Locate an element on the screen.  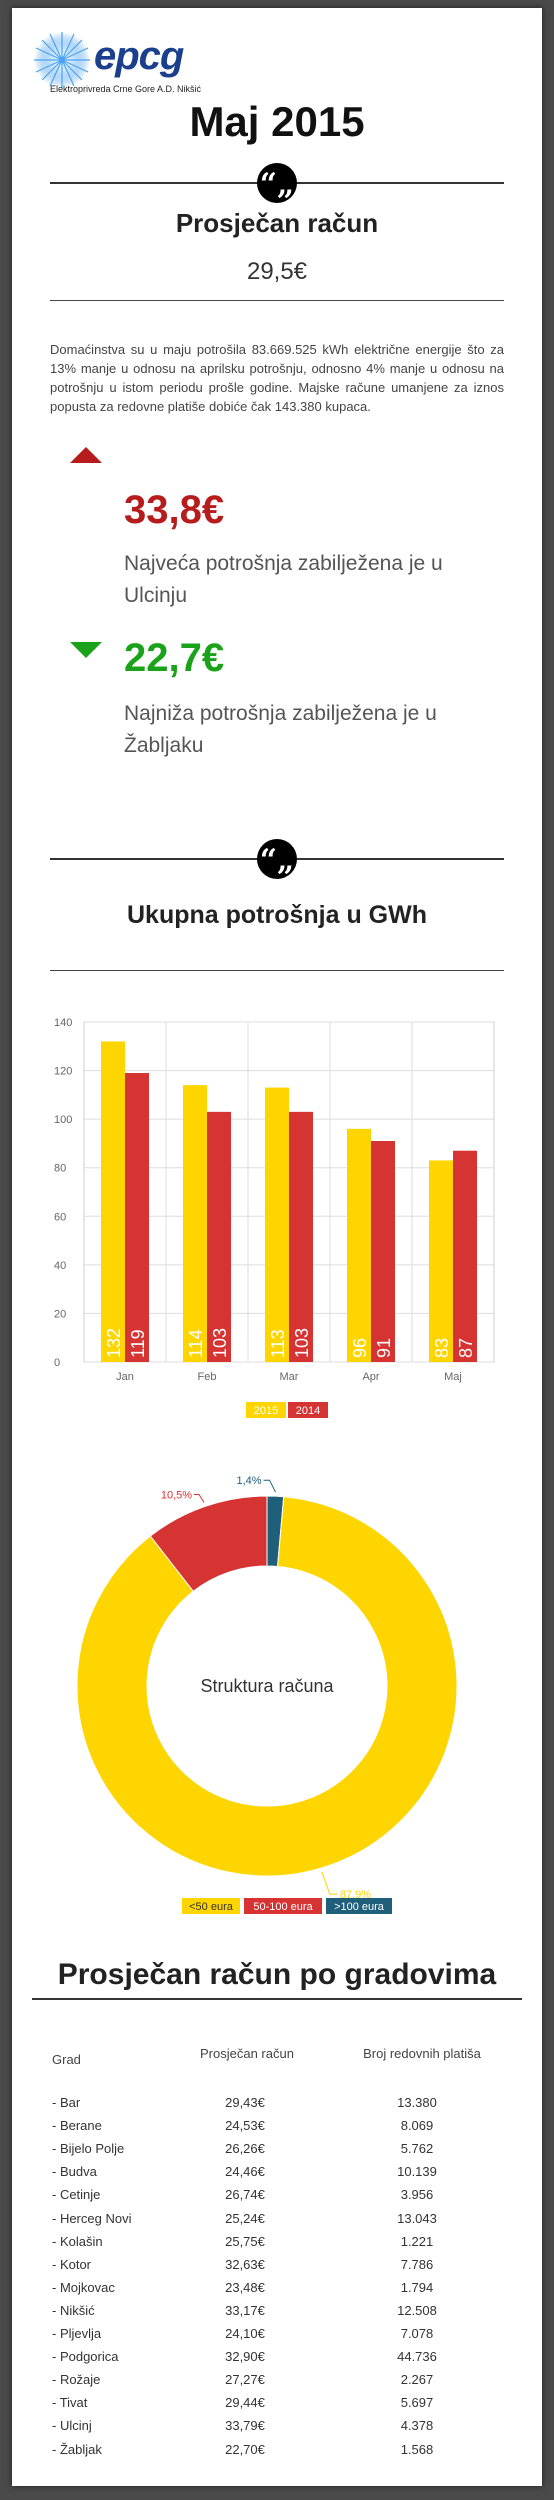
regular-payers-cell: 1.568 is located at coordinates (417, 2449).